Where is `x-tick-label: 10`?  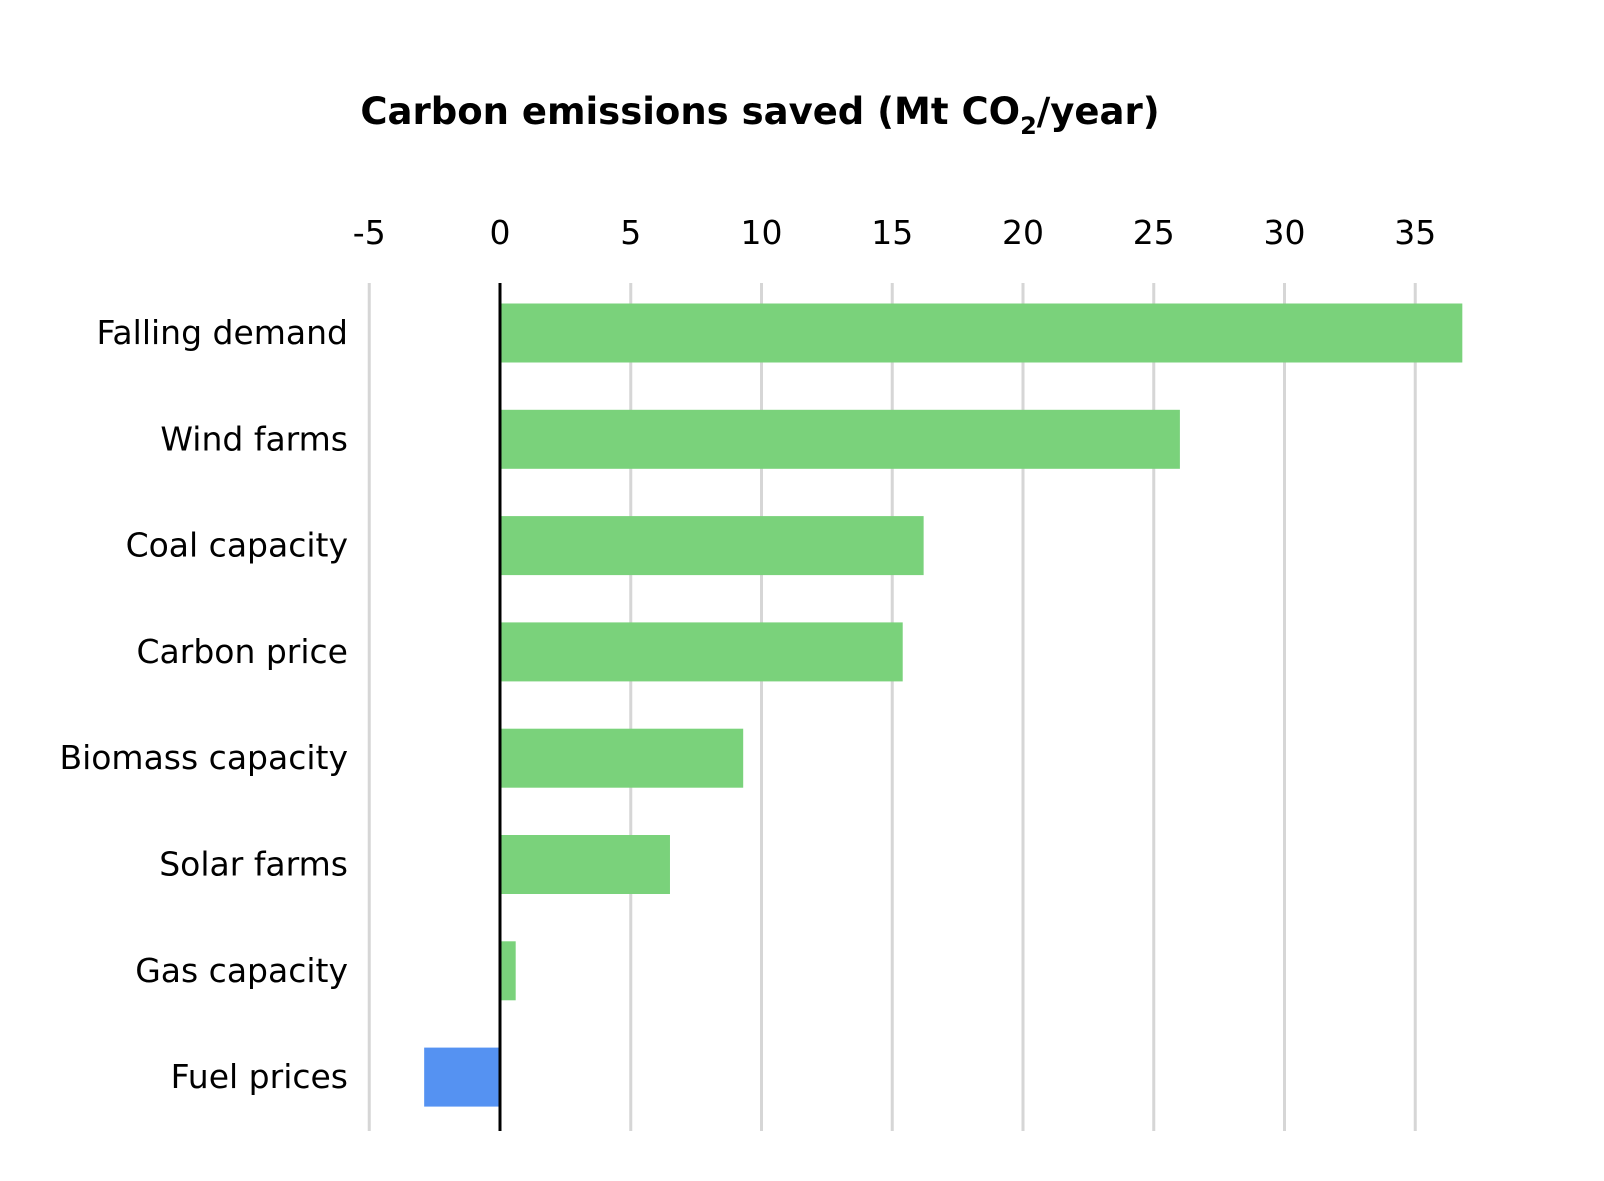 x-tick-label: 10 is located at coordinates (762, 232).